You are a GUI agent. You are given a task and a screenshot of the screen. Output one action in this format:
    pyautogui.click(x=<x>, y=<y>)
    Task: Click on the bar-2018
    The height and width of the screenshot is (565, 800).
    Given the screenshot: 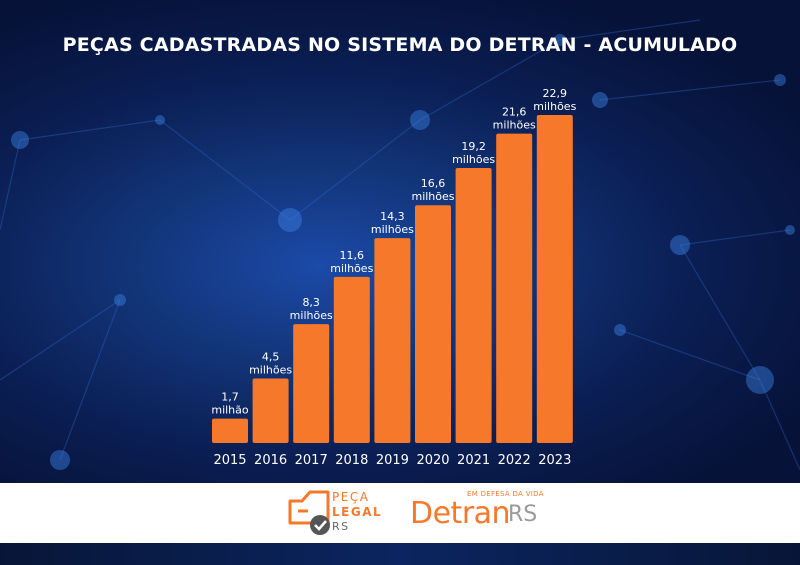 What is the action you would take?
    pyautogui.click(x=351, y=359)
    